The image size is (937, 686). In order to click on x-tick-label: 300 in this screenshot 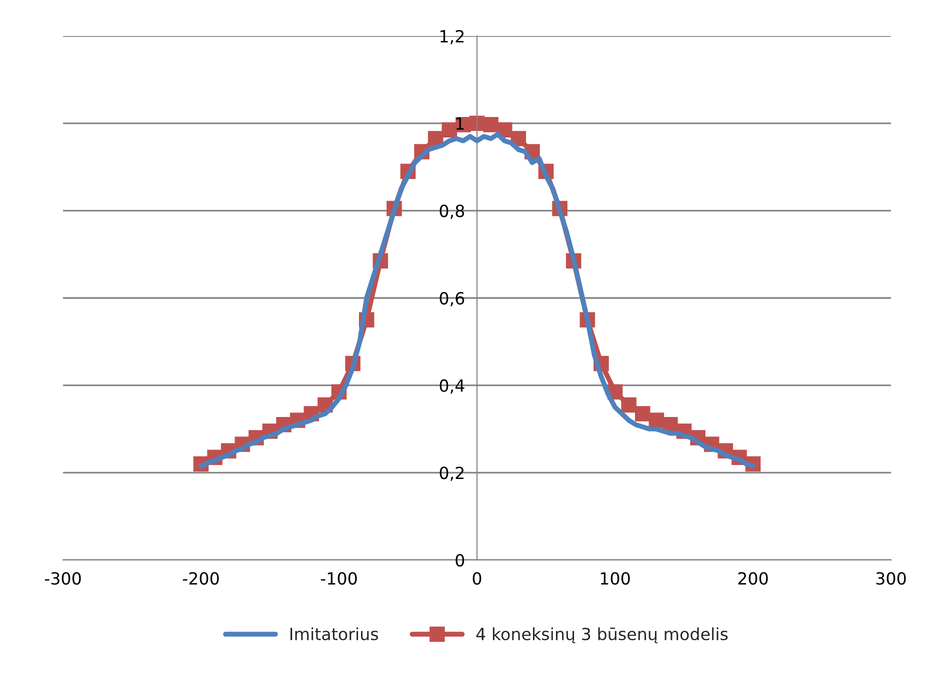, I will do `click(891, 578)`.